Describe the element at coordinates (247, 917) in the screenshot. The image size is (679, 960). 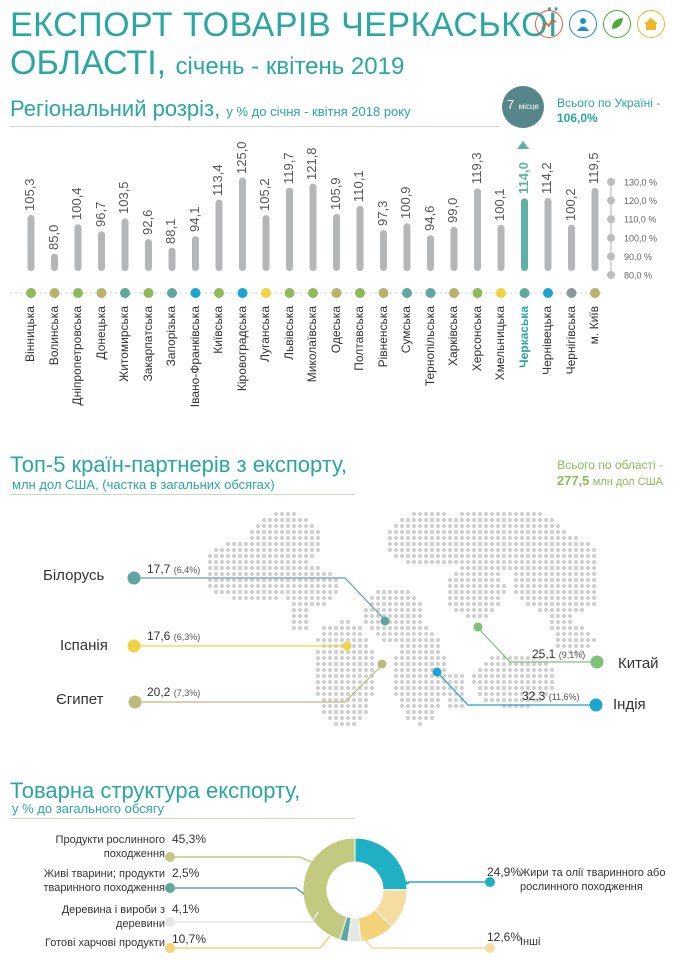
I see `leader-line-wood` at that location.